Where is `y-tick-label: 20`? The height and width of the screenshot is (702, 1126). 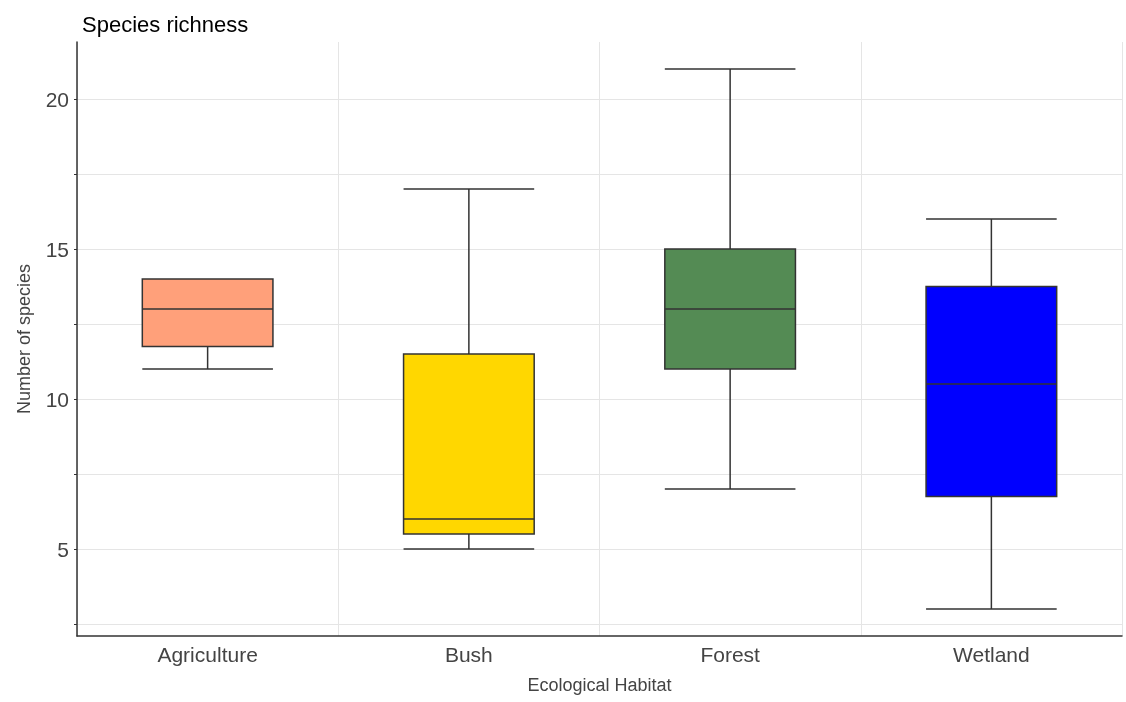 y-tick-label: 20 is located at coordinates (57, 99).